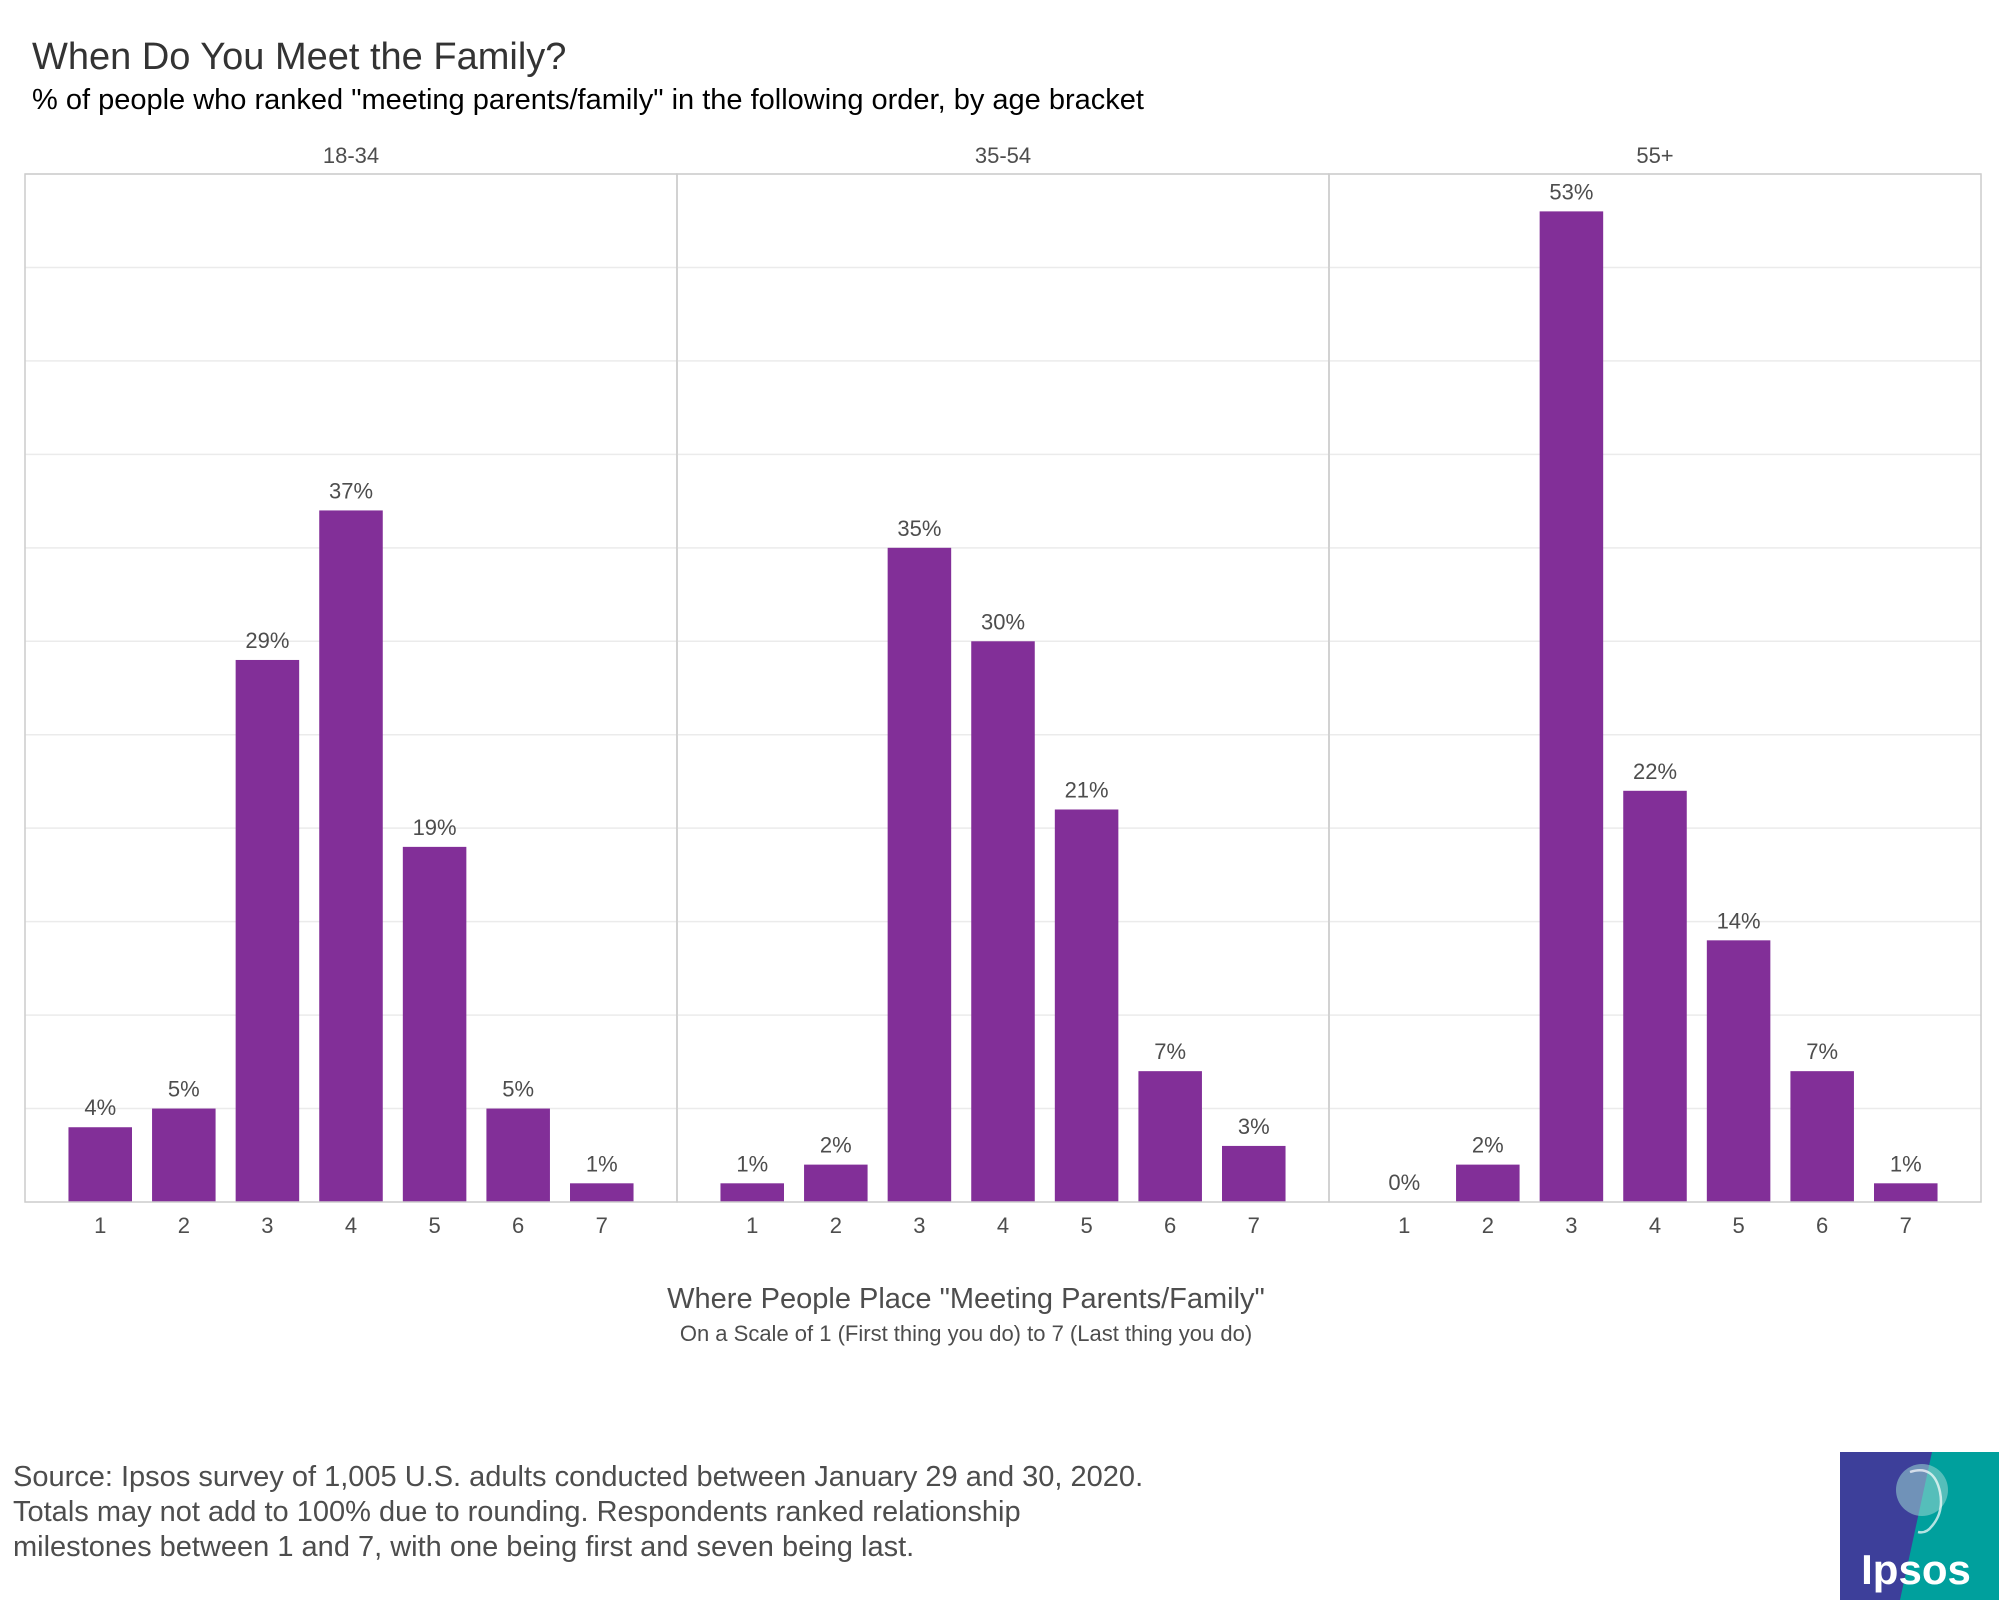  What do you see at coordinates (1254, 1126) in the screenshot?
I see `data-label: 3%` at bounding box center [1254, 1126].